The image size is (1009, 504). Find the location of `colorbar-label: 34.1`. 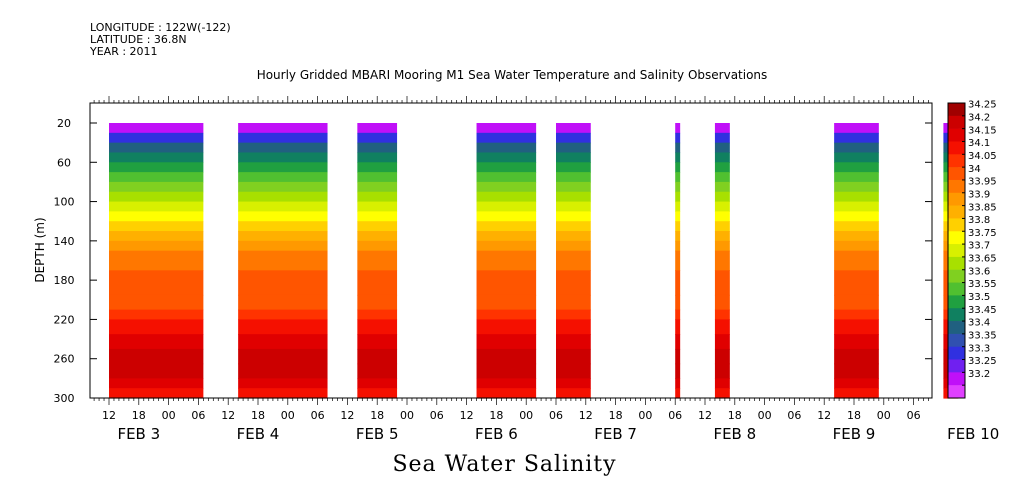

colorbar-label: 34.1 is located at coordinates (979, 143).